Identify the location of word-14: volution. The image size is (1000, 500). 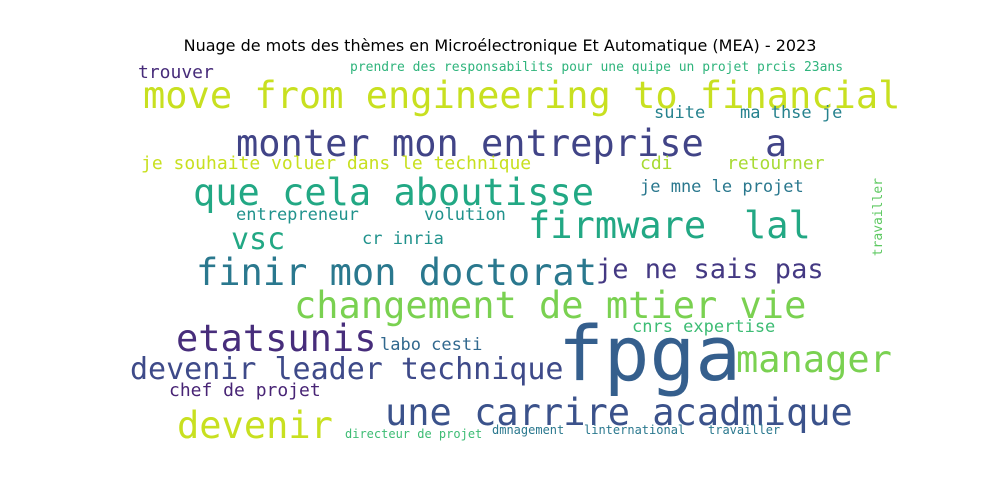
(465, 215).